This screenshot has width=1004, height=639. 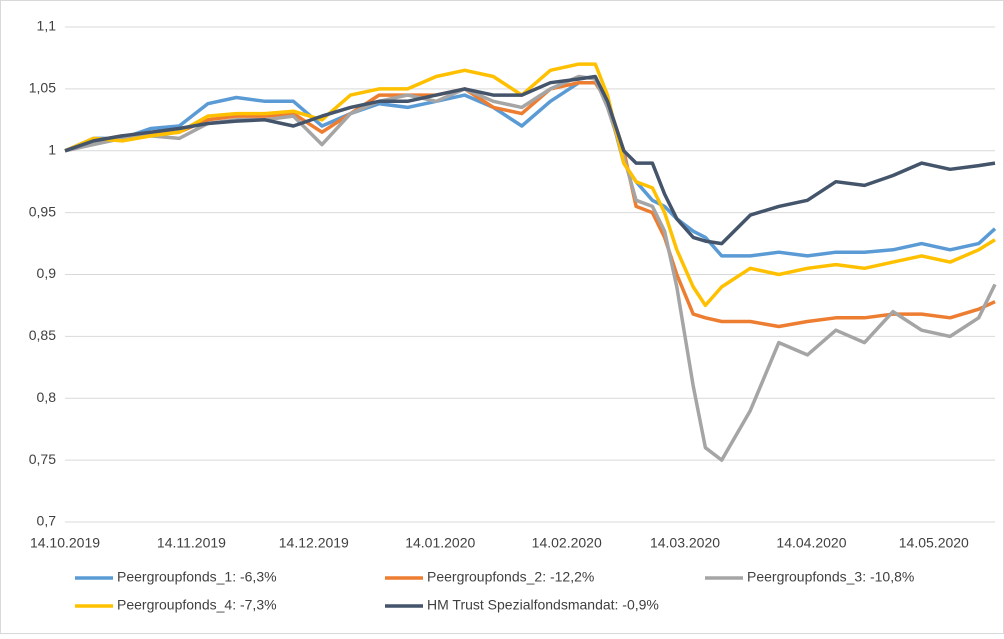 I want to click on x-tick-label: 14.01.2020, so click(x=440, y=543).